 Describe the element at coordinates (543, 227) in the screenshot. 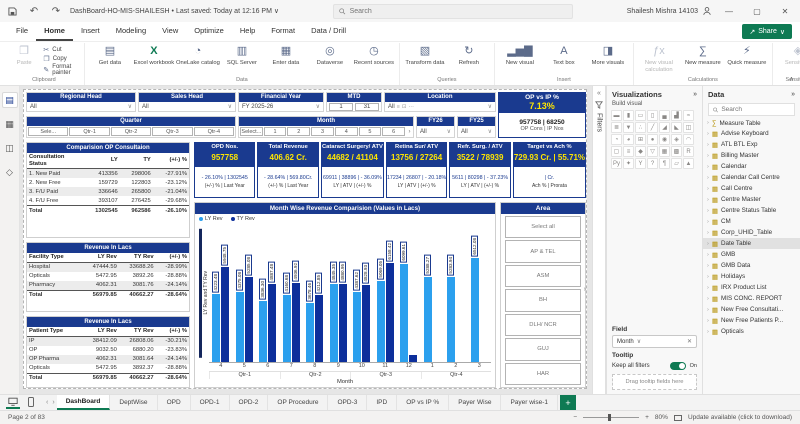

I see `area-button: Select all` at that location.